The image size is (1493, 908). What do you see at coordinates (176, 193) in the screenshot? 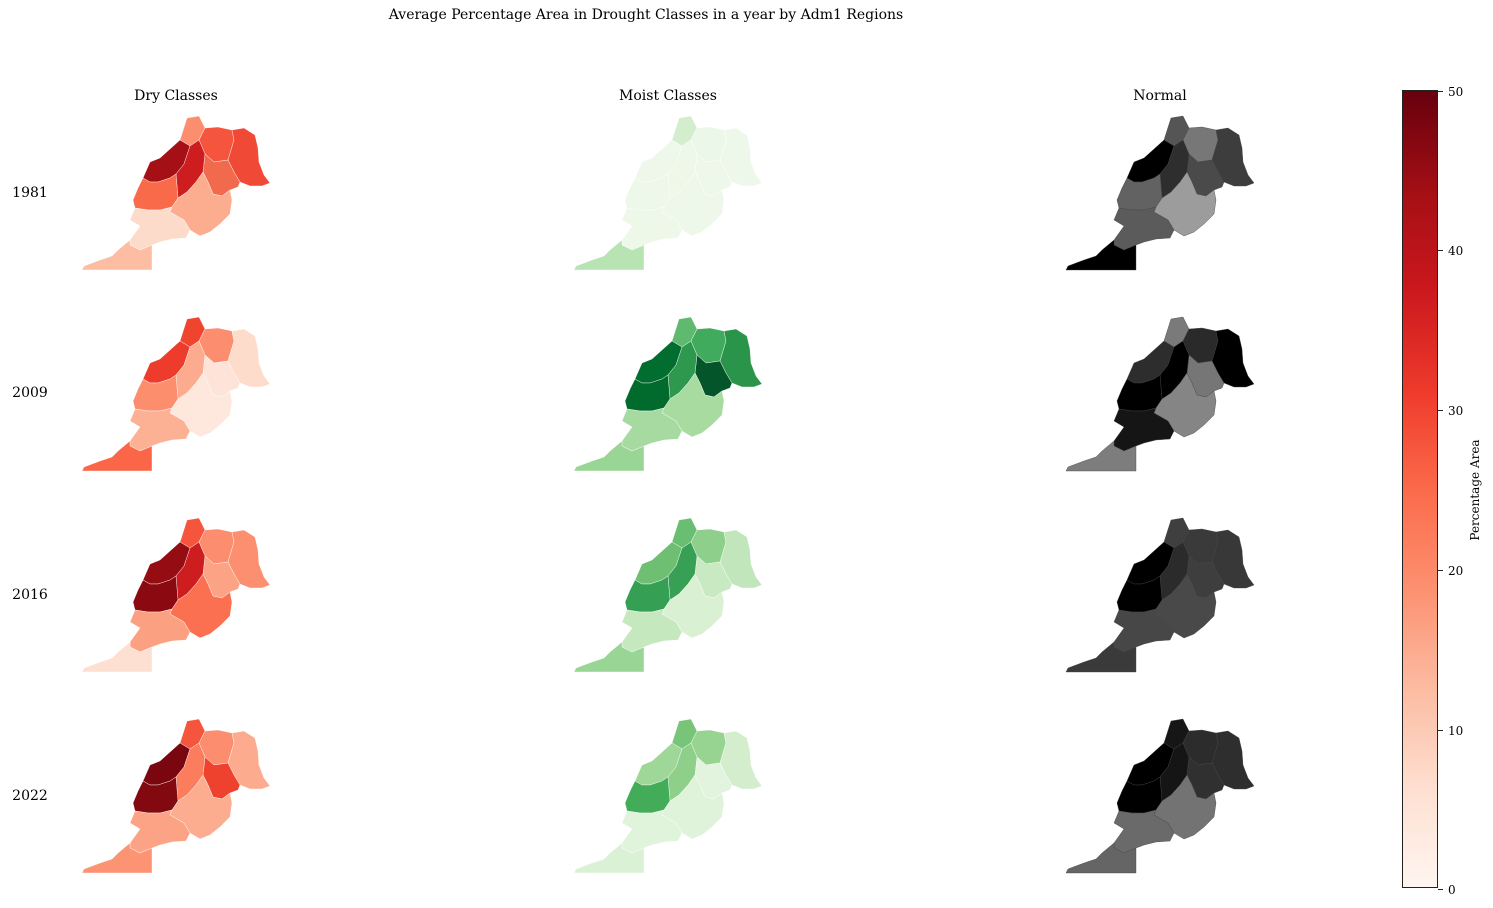
I see `map-dry-classes-1981` at bounding box center [176, 193].